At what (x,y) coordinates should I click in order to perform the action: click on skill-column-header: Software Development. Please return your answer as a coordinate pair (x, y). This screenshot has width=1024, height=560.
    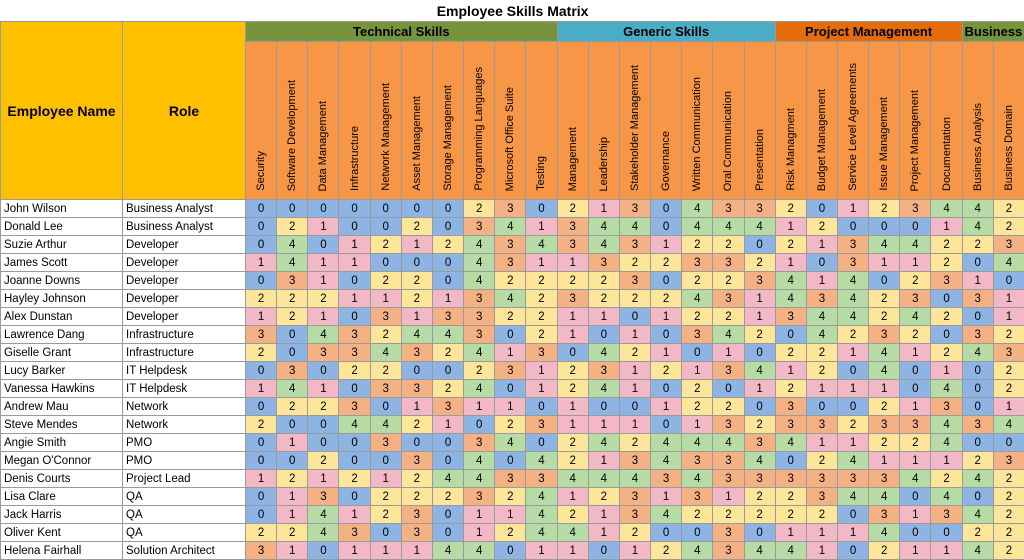
    Looking at the image, I should click on (292, 121).